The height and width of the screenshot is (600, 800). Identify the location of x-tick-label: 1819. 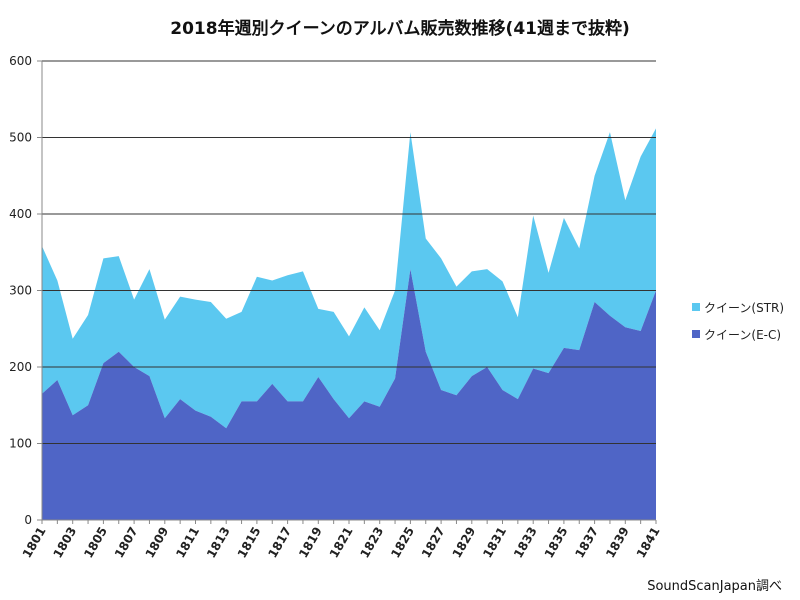
(310, 543).